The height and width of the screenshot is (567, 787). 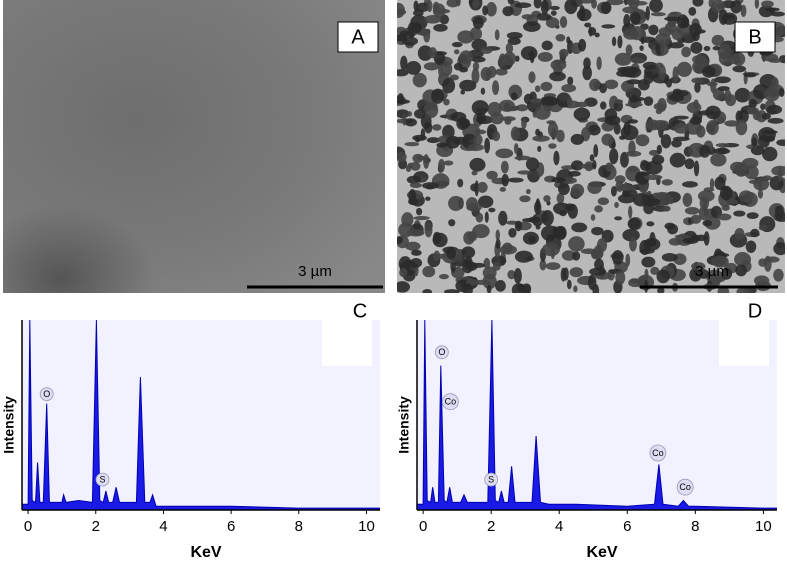 I want to click on label-box, so click(x=358, y=37).